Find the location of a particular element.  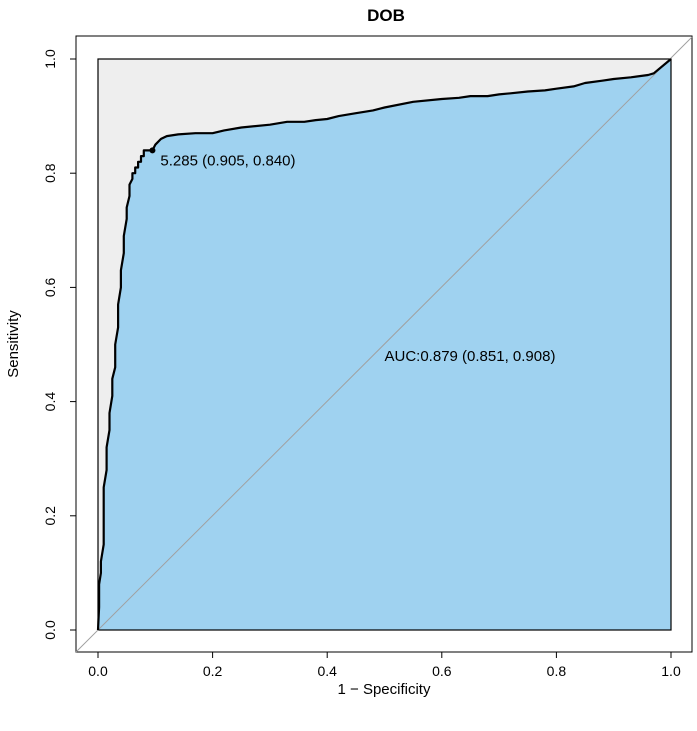

x-axis-label: 1 − Specificity is located at coordinates (384, 689).